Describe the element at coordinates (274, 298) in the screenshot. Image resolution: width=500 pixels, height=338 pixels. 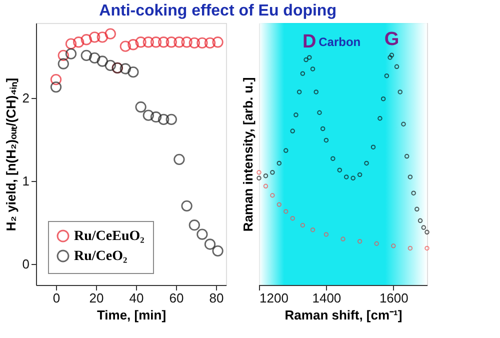
I see `x-tick-label: 1200` at that location.